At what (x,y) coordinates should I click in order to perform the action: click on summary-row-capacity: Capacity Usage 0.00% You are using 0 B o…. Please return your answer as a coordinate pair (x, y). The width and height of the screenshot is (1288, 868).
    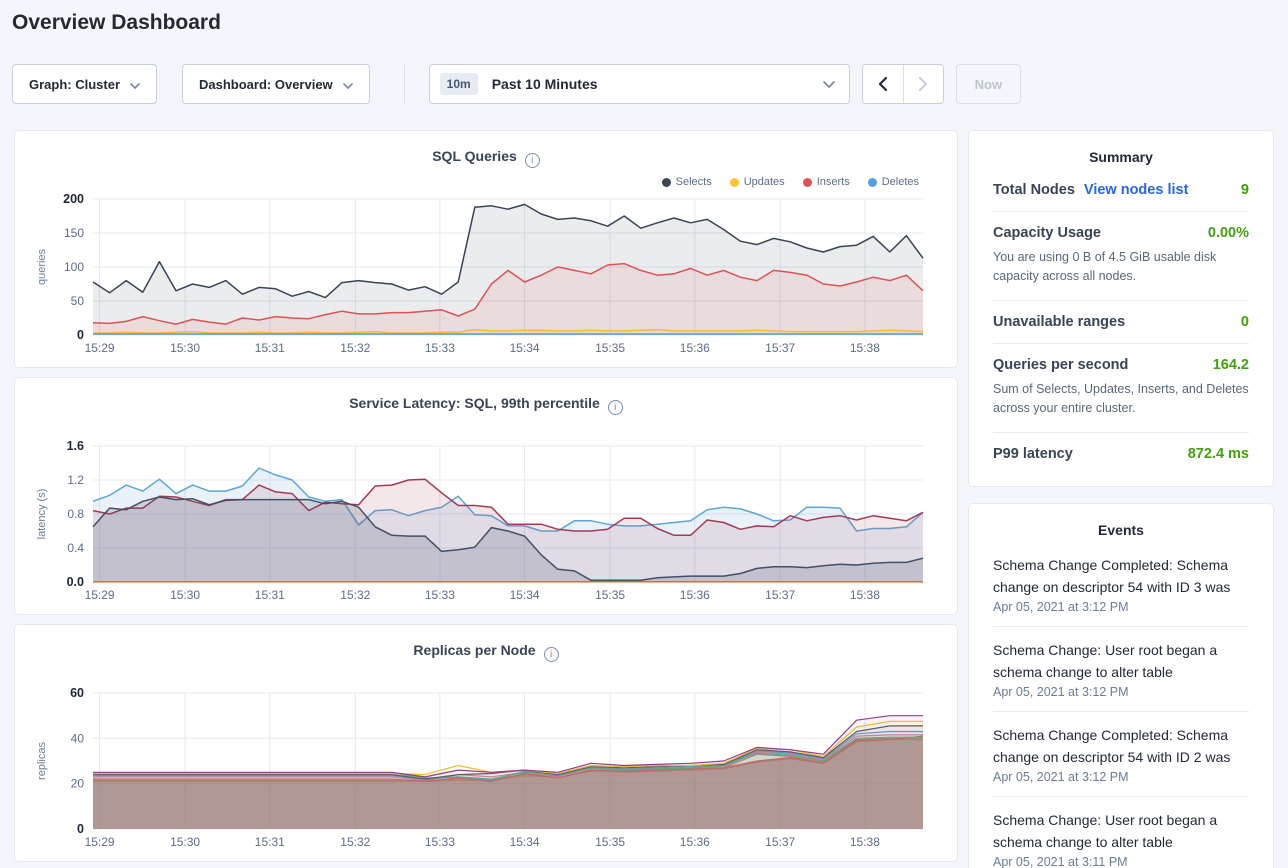
    Looking at the image, I should click on (1121, 256).